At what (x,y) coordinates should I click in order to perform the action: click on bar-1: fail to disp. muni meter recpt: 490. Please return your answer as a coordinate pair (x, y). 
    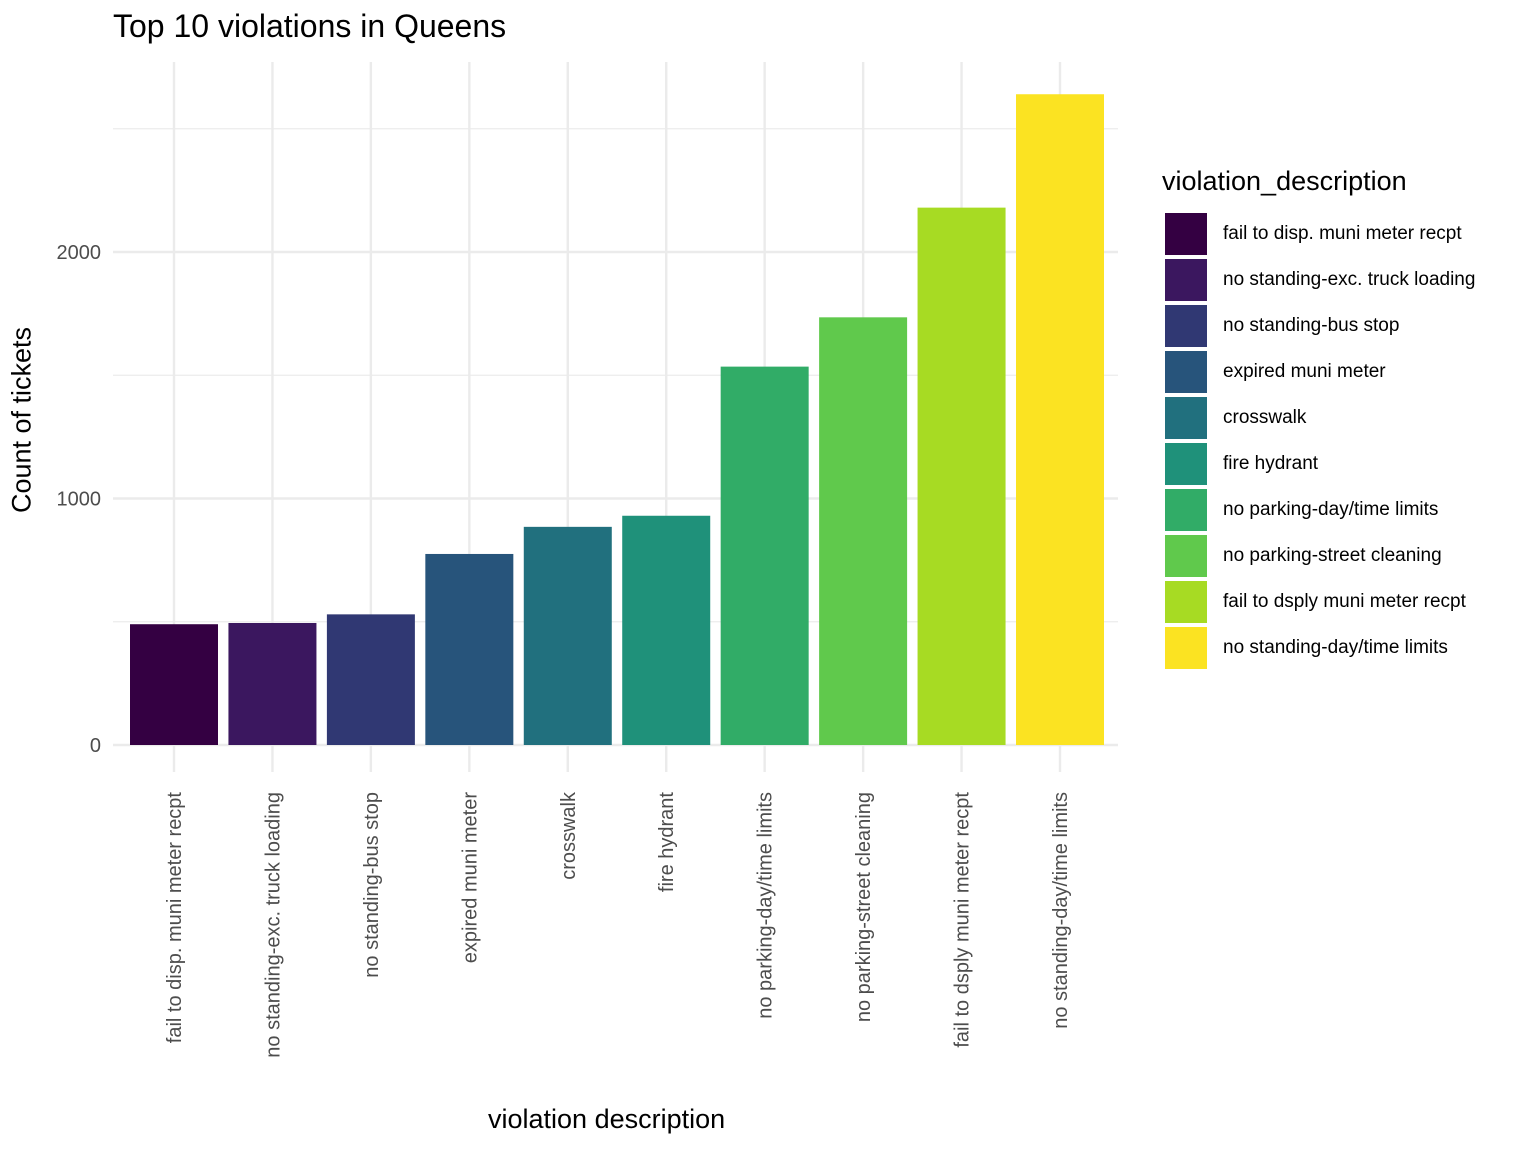
    Looking at the image, I should click on (174, 684).